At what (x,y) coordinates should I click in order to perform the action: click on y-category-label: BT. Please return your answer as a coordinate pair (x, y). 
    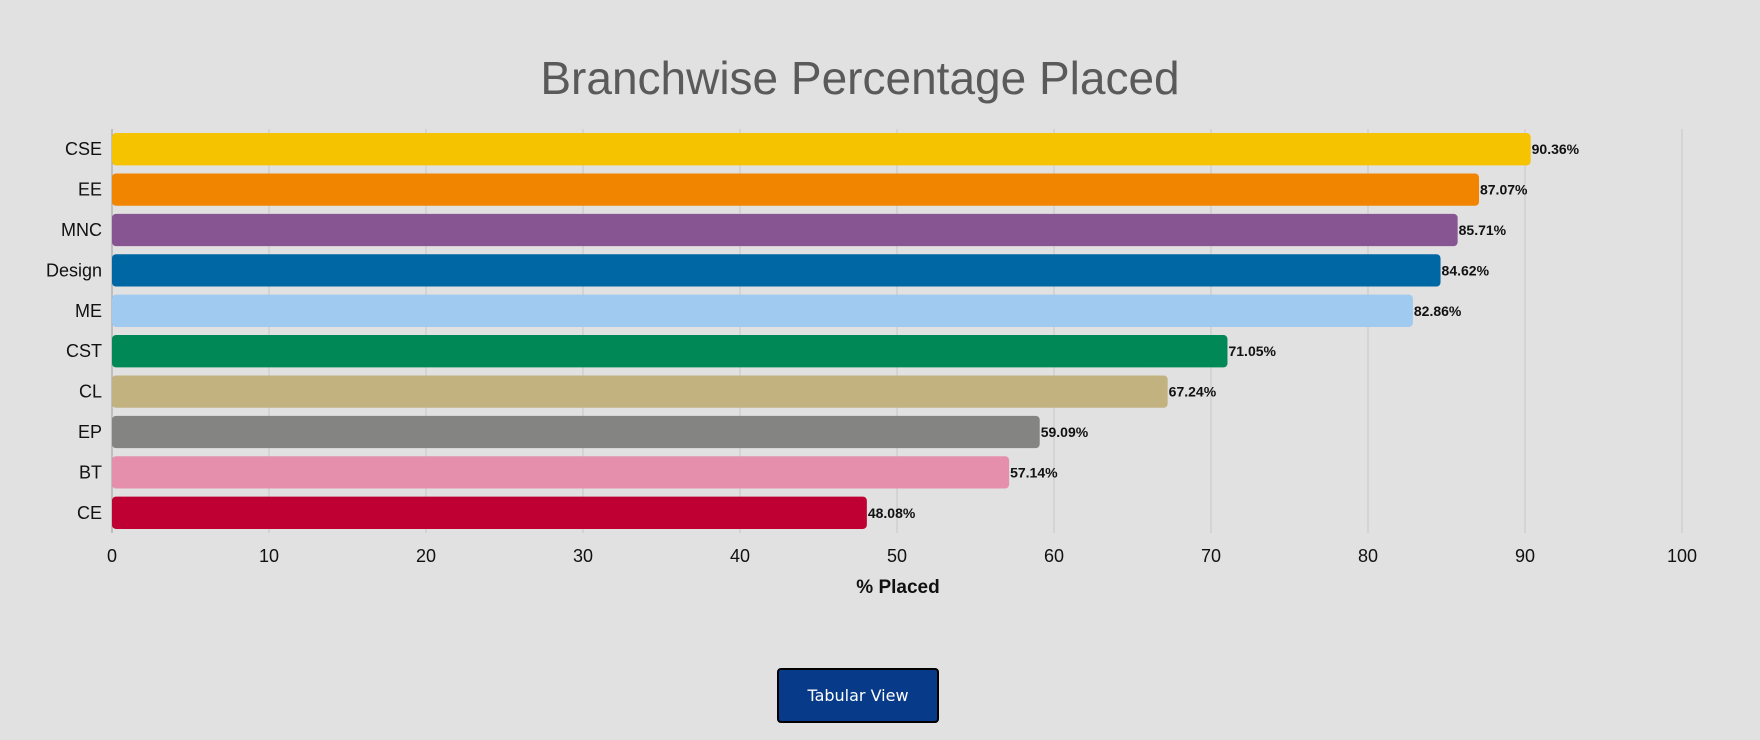
    Looking at the image, I should click on (90, 472).